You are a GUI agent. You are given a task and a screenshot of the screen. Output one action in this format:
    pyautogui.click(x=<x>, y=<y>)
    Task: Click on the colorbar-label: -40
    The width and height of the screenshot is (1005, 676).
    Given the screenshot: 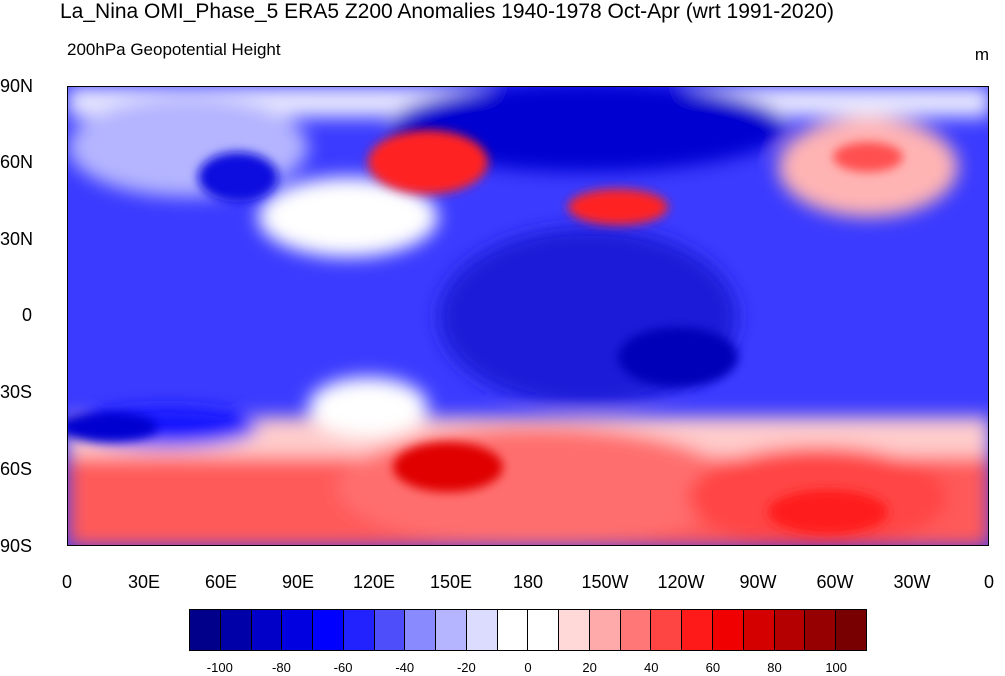 What is the action you would take?
    pyautogui.click(x=405, y=667)
    